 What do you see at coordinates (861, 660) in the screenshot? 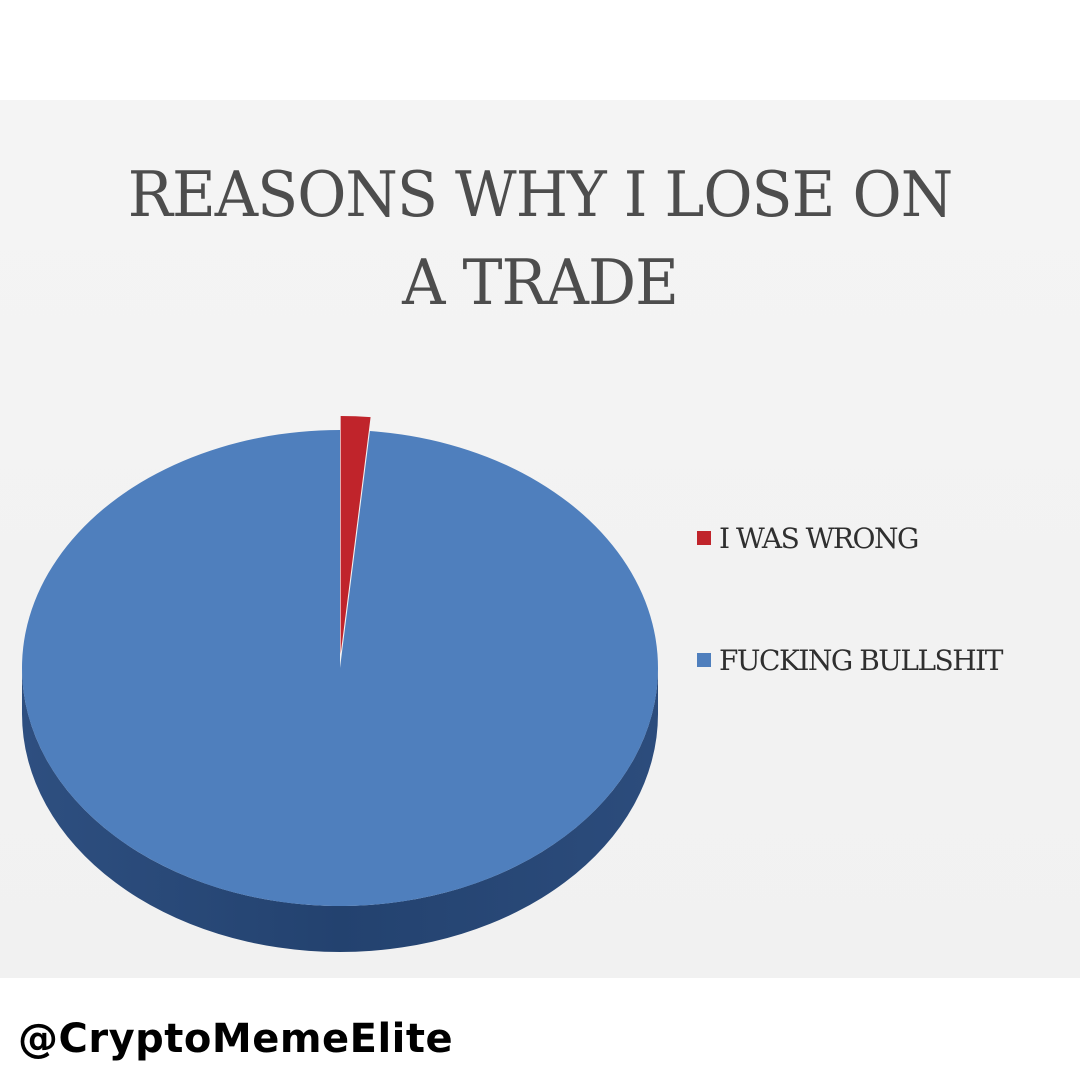
I see `legend-label-fucking-bullshit: FUCKING BULLSHIT` at bounding box center [861, 660].